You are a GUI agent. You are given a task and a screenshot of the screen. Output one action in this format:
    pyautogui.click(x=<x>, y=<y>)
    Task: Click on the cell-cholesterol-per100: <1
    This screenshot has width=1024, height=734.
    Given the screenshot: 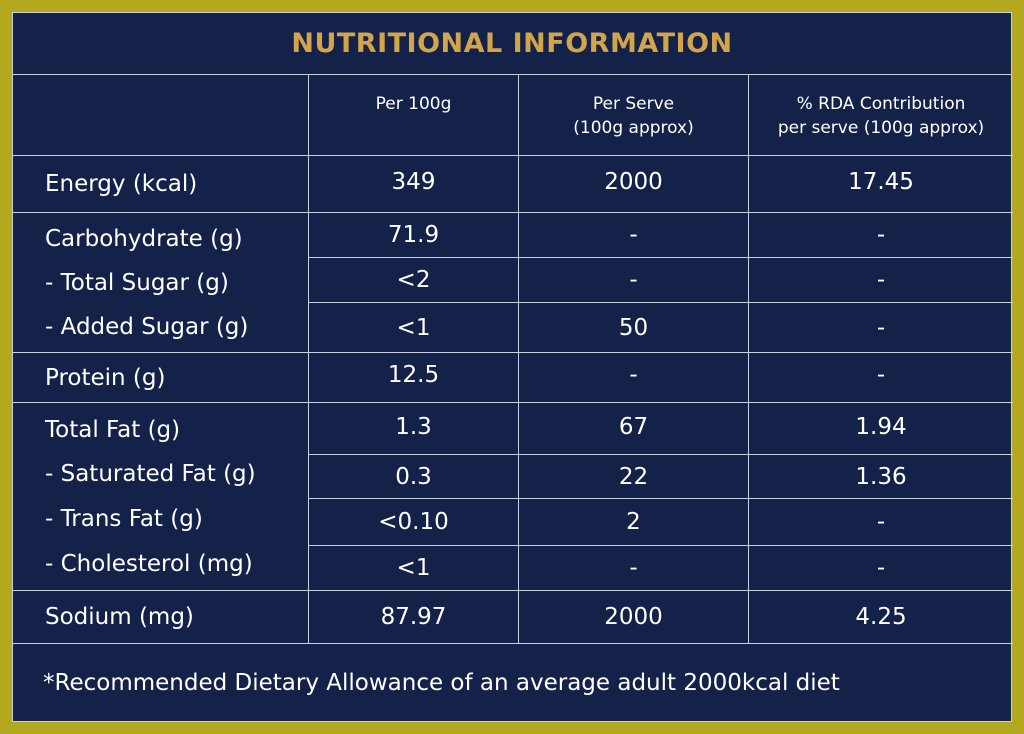 What is the action you would take?
    pyautogui.click(x=413, y=568)
    